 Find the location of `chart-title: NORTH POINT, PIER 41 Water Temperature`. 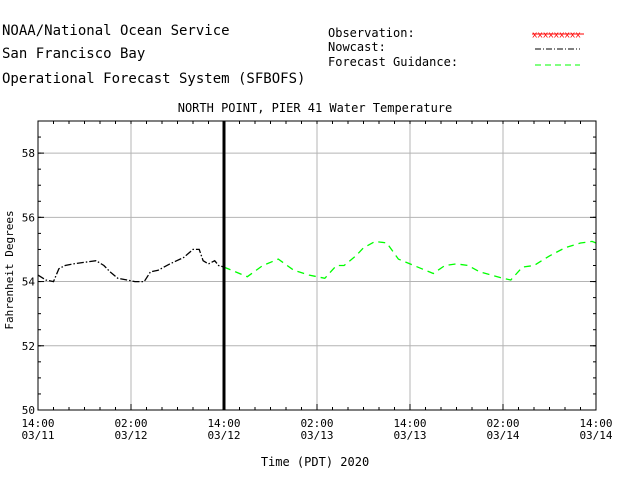

chart-title: NORTH POINT, PIER 41 Water Temperature is located at coordinates (315, 108).